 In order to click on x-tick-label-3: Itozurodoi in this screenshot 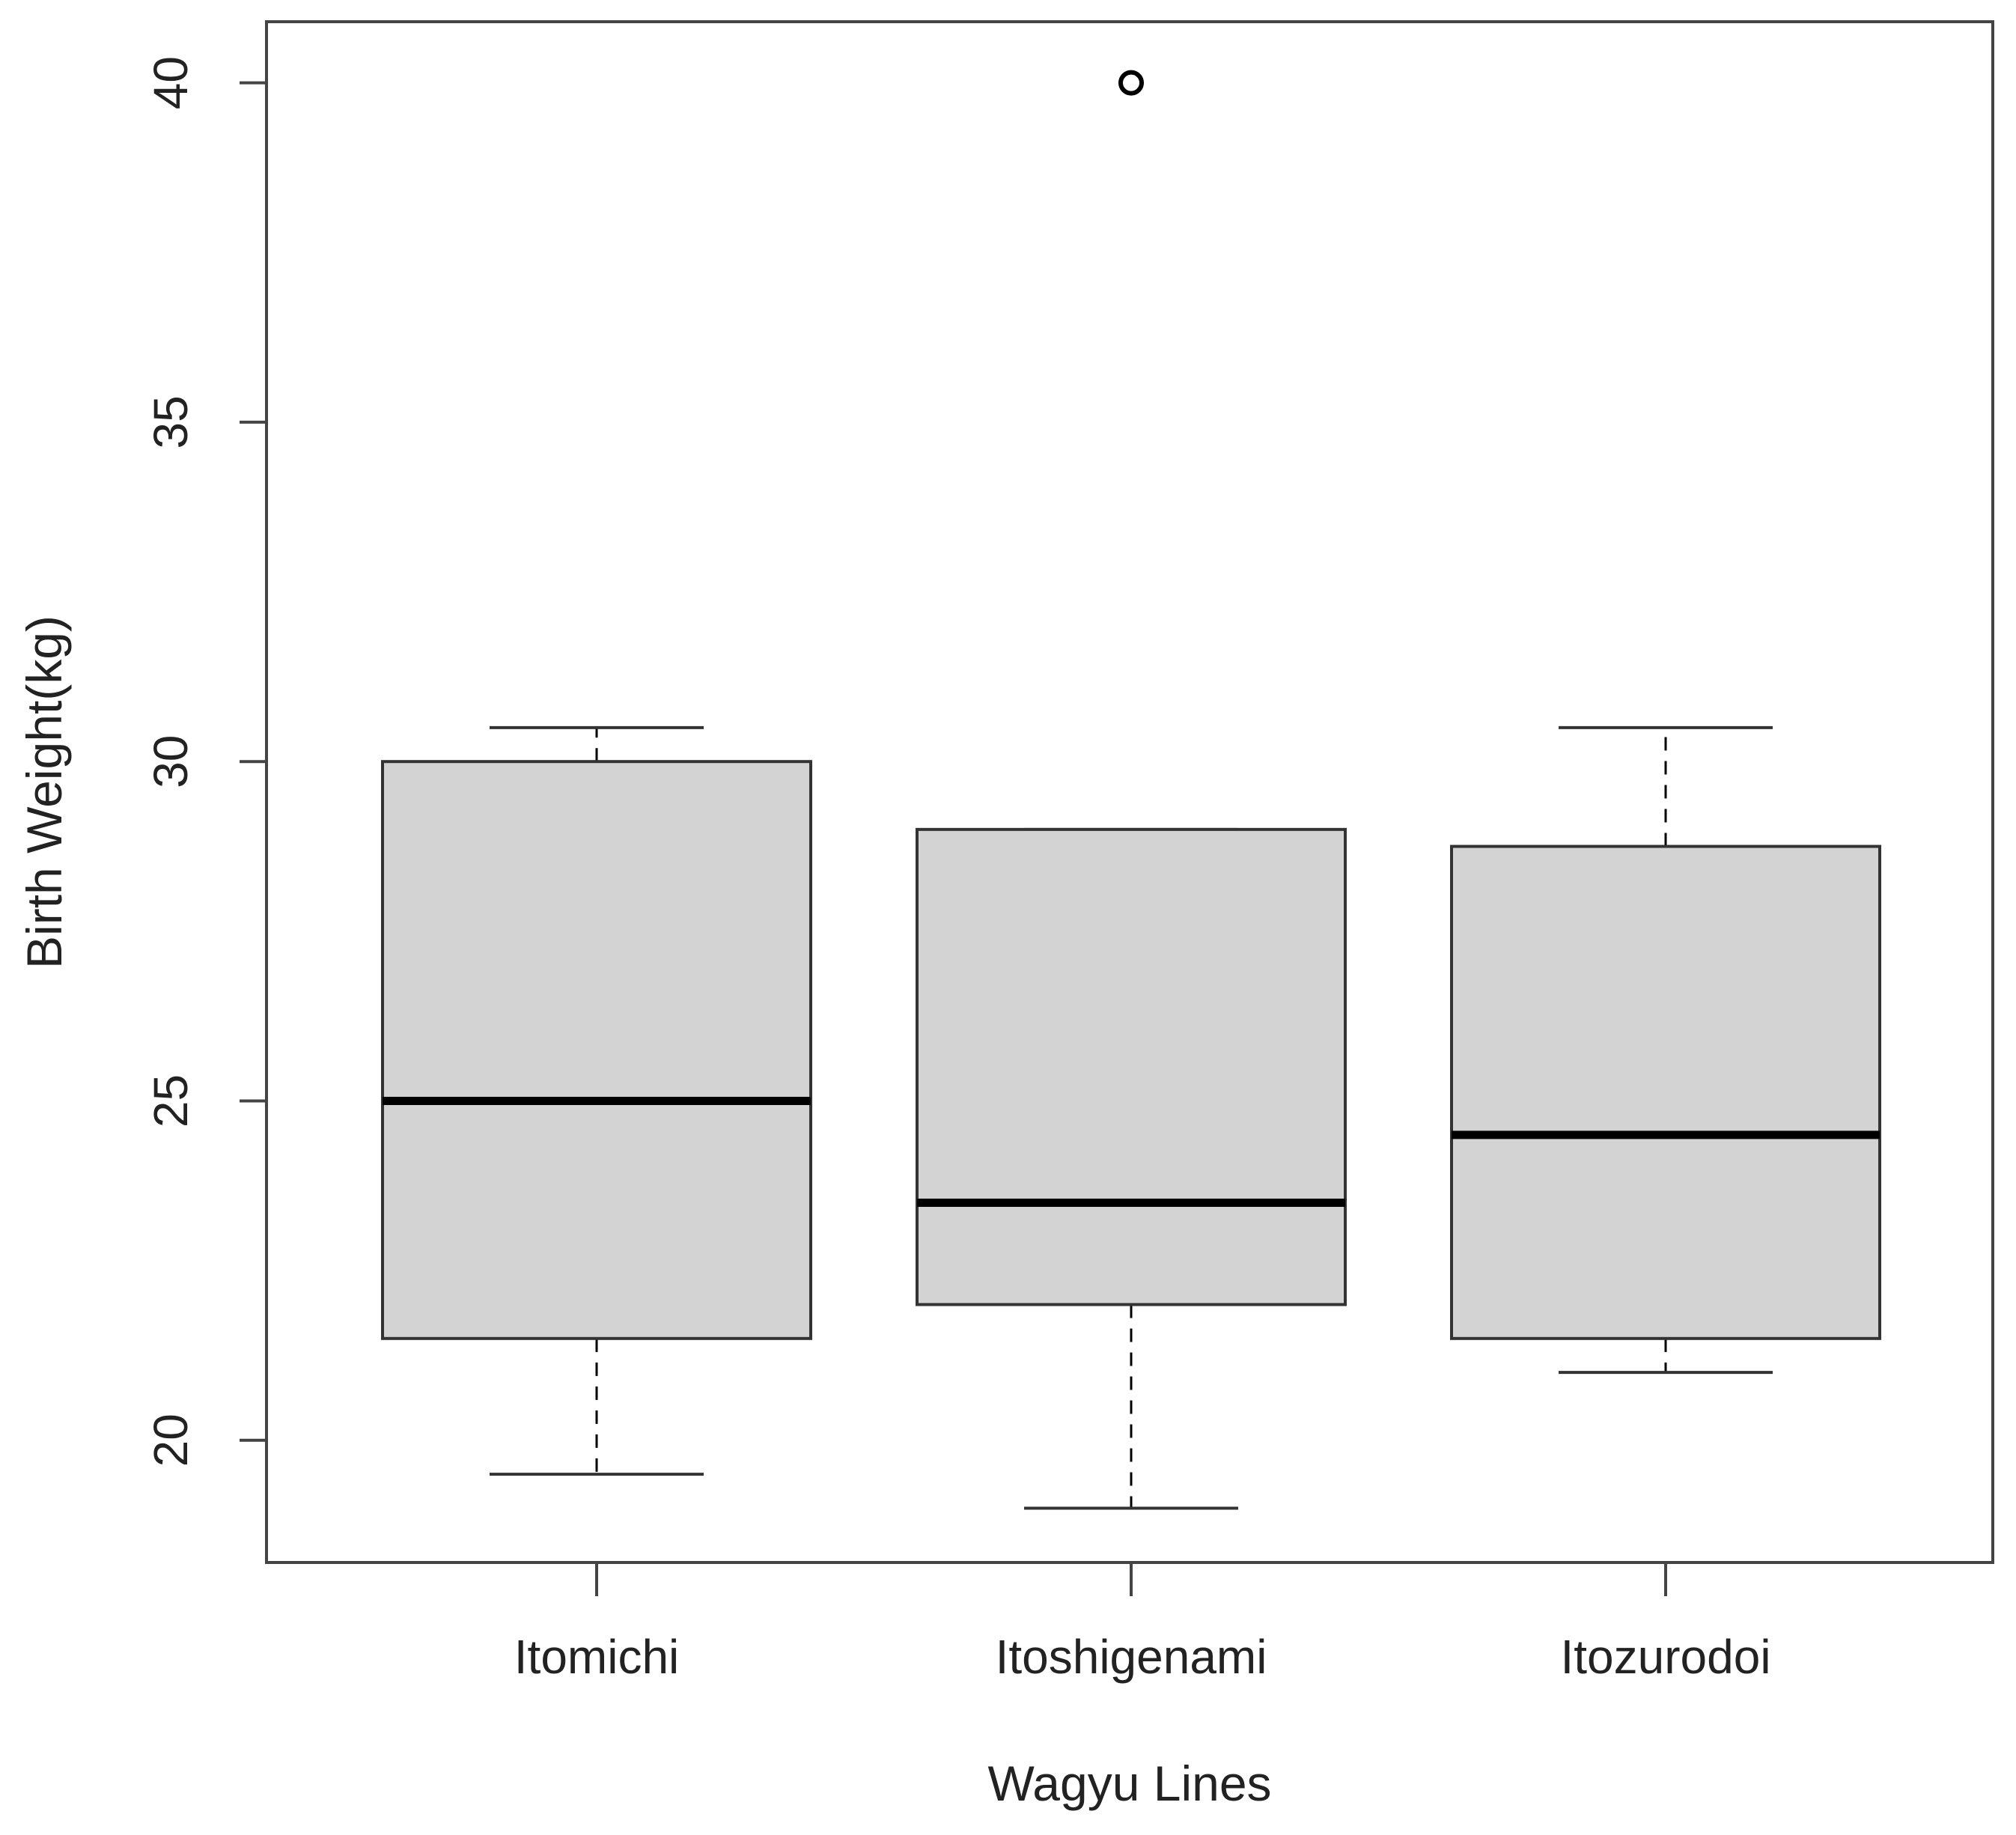, I will do `click(1665, 1657)`.